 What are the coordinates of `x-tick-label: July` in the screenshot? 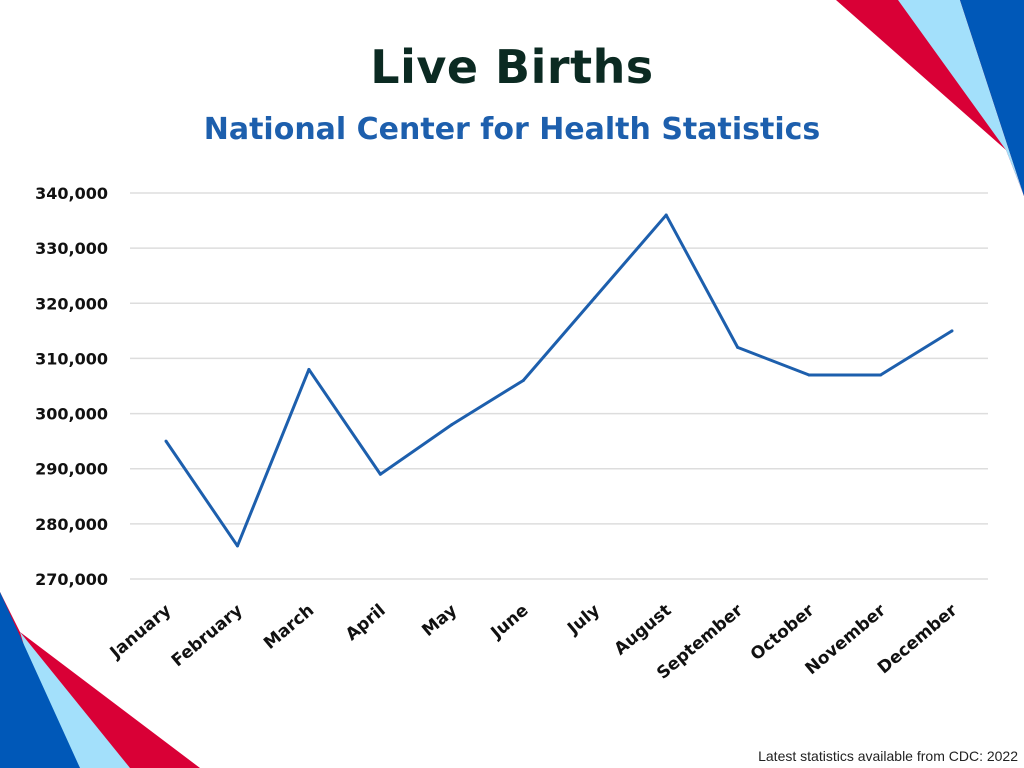 It's located at (583, 620).